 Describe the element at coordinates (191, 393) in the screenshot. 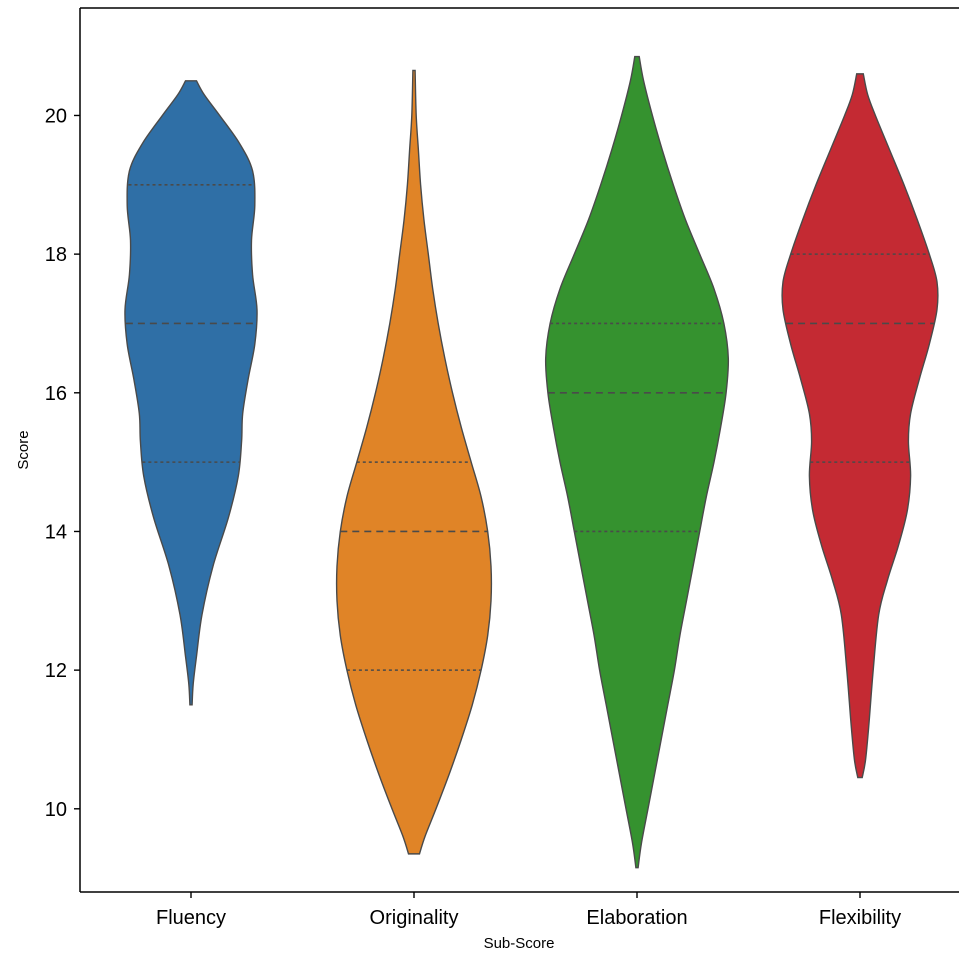

I see `violin-fluency` at that location.